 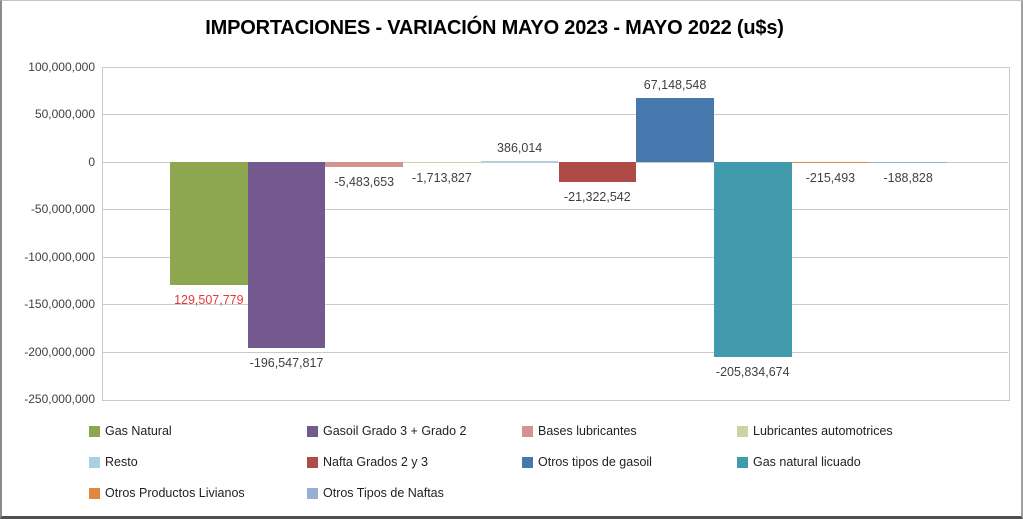 What do you see at coordinates (752, 259) in the screenshot?
I see `bar-gas-natural-licuado` at bounding box center [752, 259].